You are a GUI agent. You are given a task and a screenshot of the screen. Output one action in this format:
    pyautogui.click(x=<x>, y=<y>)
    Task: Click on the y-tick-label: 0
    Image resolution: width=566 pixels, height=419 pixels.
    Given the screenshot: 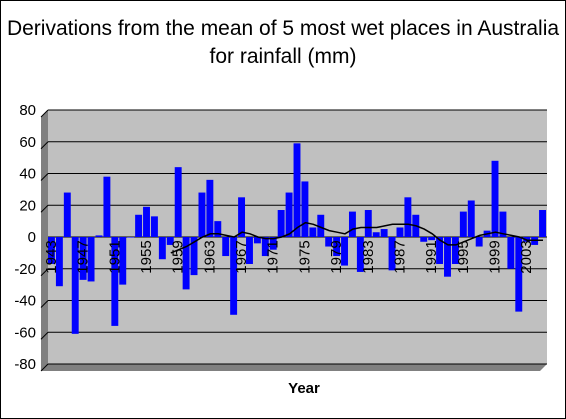 What is the action you would take?
    pyautogui.click(x=32, y=237)
    